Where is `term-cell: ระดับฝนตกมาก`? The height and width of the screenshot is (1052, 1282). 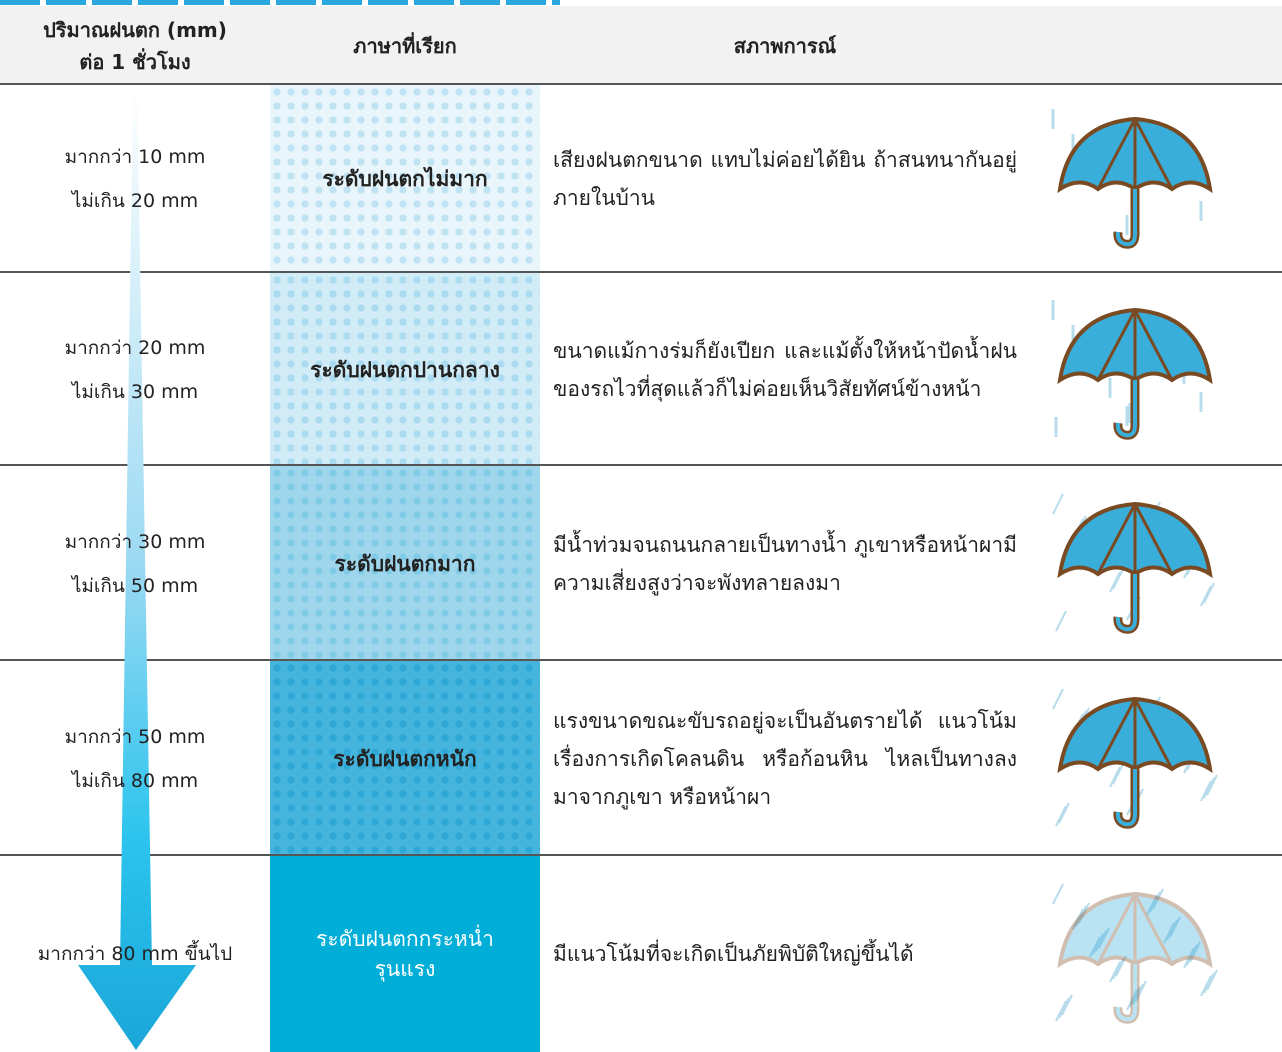 term-cell: ระดับฝนตกมาก is located at coordinates (405, 563).